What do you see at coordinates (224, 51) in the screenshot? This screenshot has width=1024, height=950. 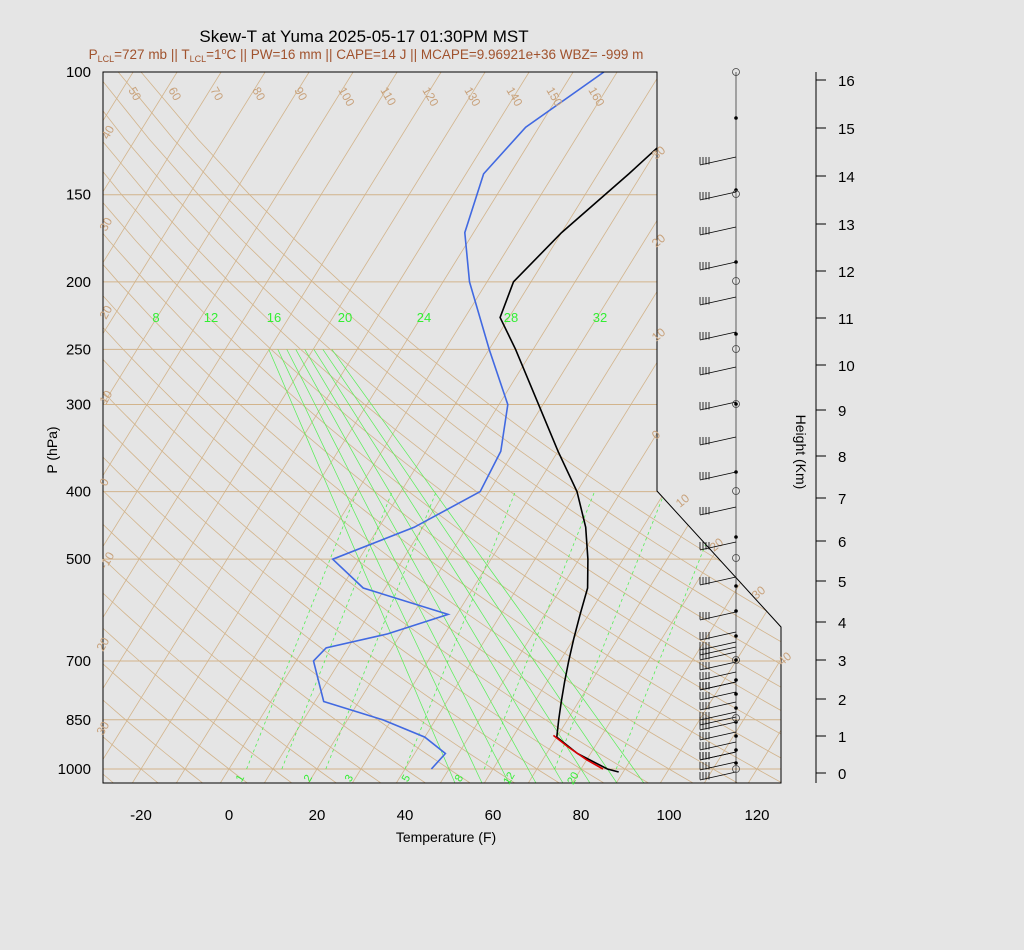 I see `subtitle-degree: o` at bounding box center [224, 51].